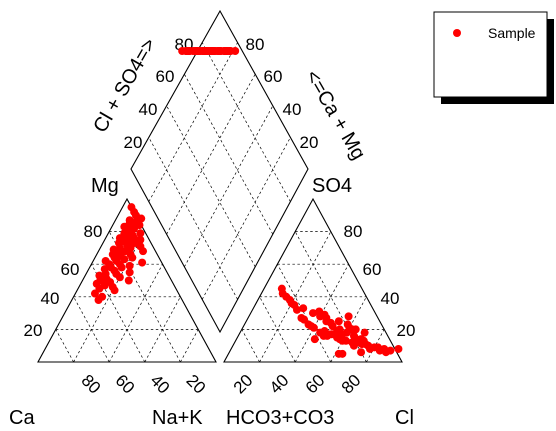  I want to click on tick-label-diamond-right: 60, so click(273, 76).